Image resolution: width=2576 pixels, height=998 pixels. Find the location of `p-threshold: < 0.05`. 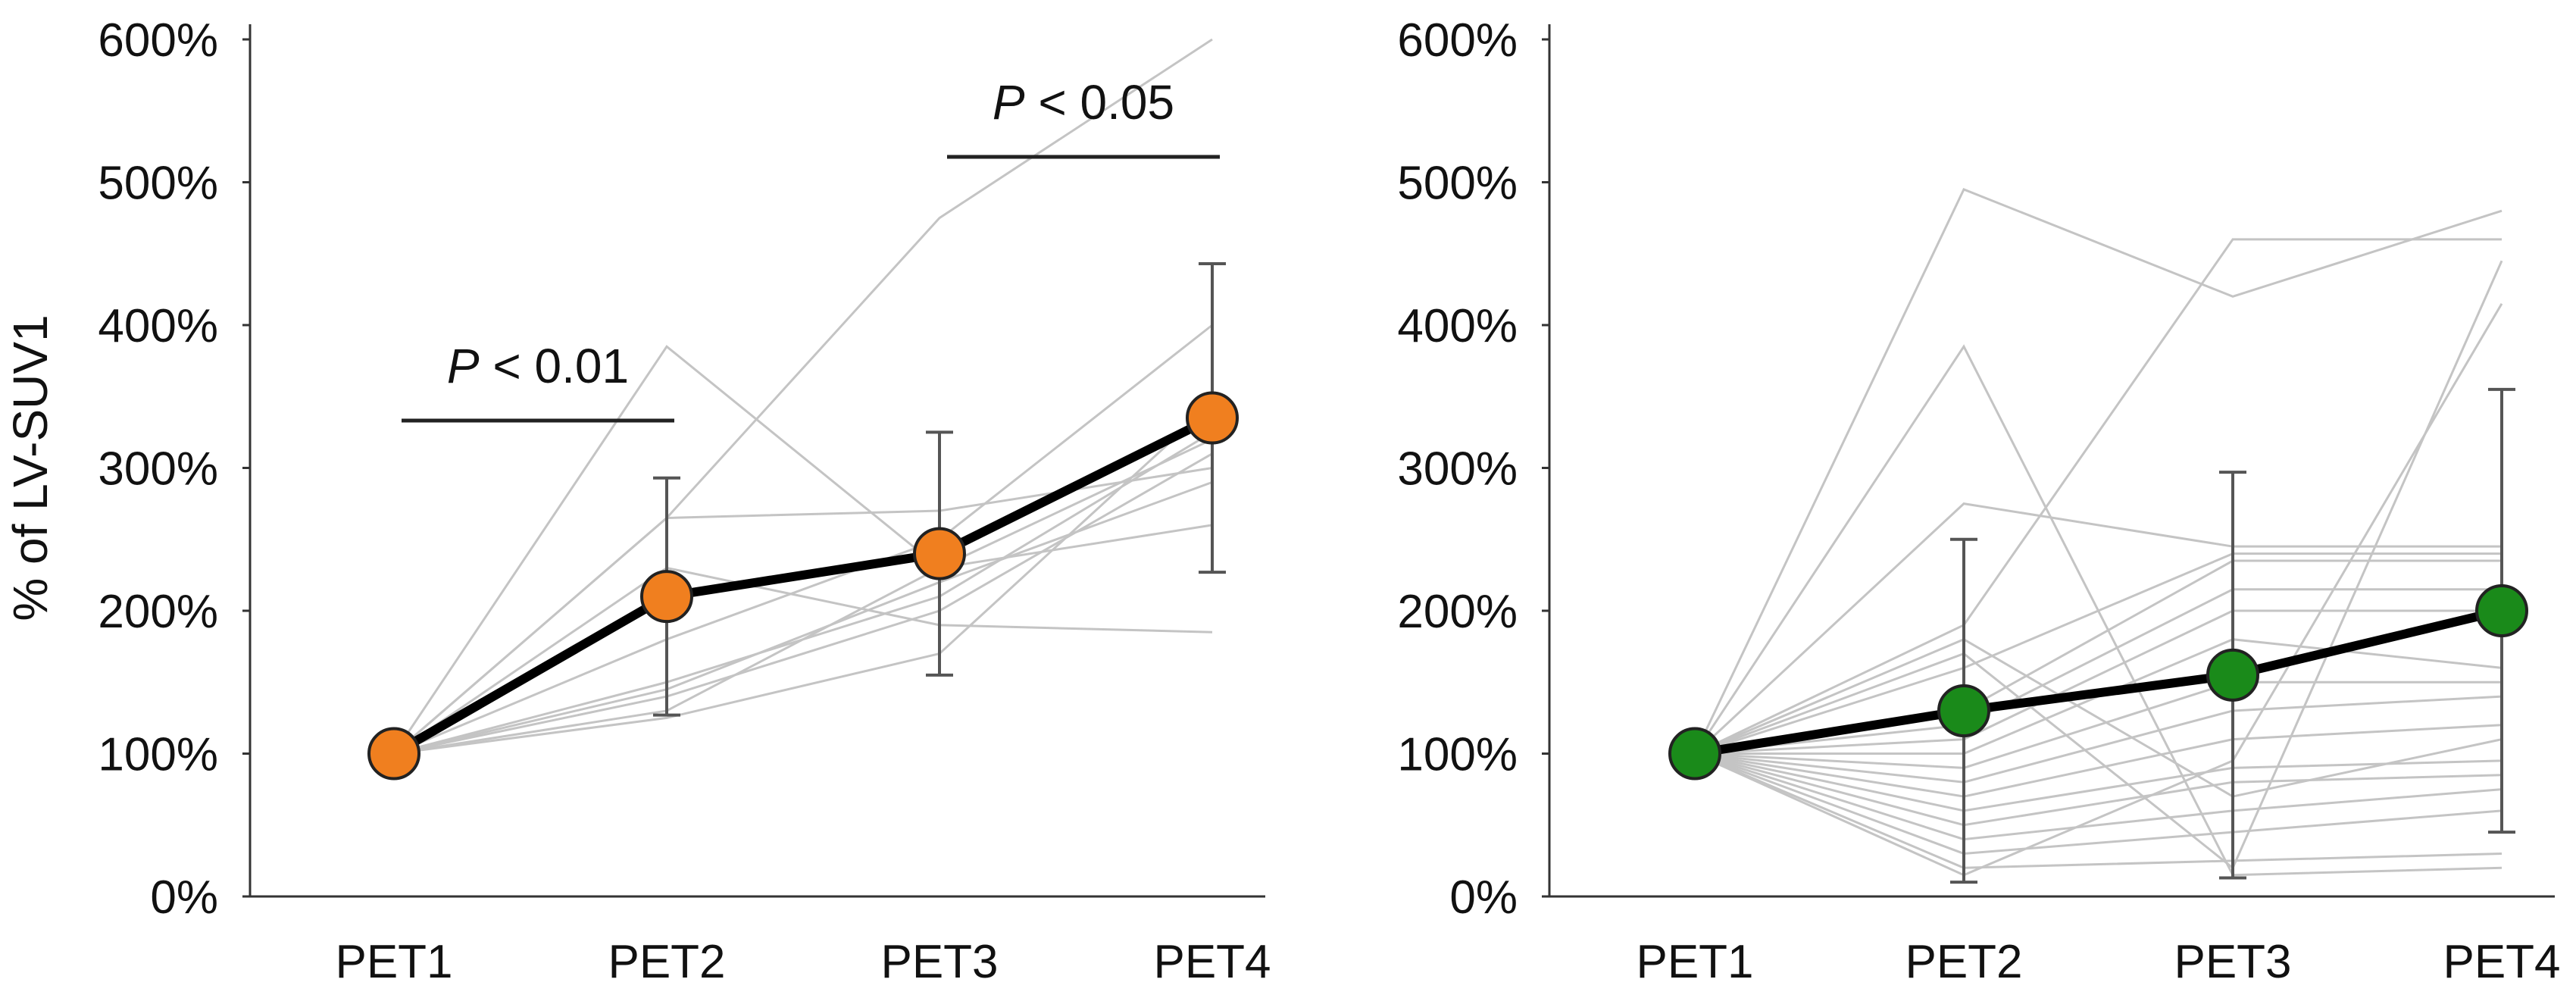

p-threshold: < 0.05 is located at coordinates (1100, 102).